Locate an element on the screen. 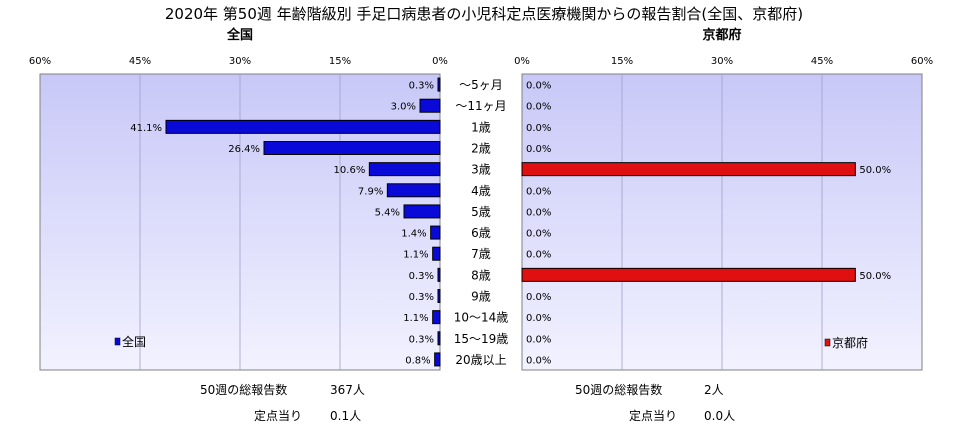 This screenshot has width=968, height=430. left-per-value: 0.1人 is located at coordinates (345, 416).